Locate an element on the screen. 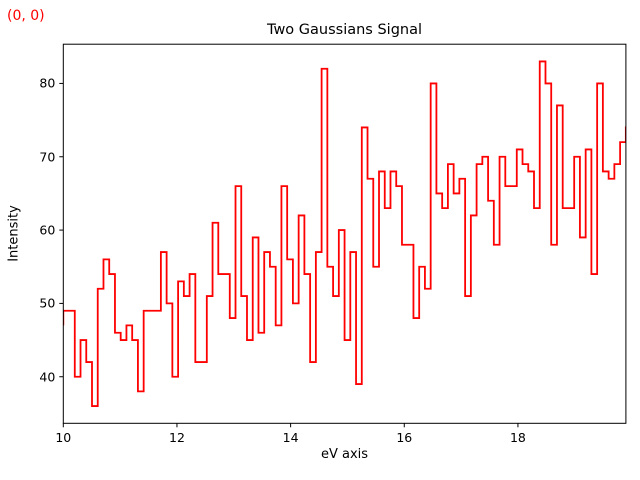  x-axis-label: eV axis is located at coordinates (344, 454).